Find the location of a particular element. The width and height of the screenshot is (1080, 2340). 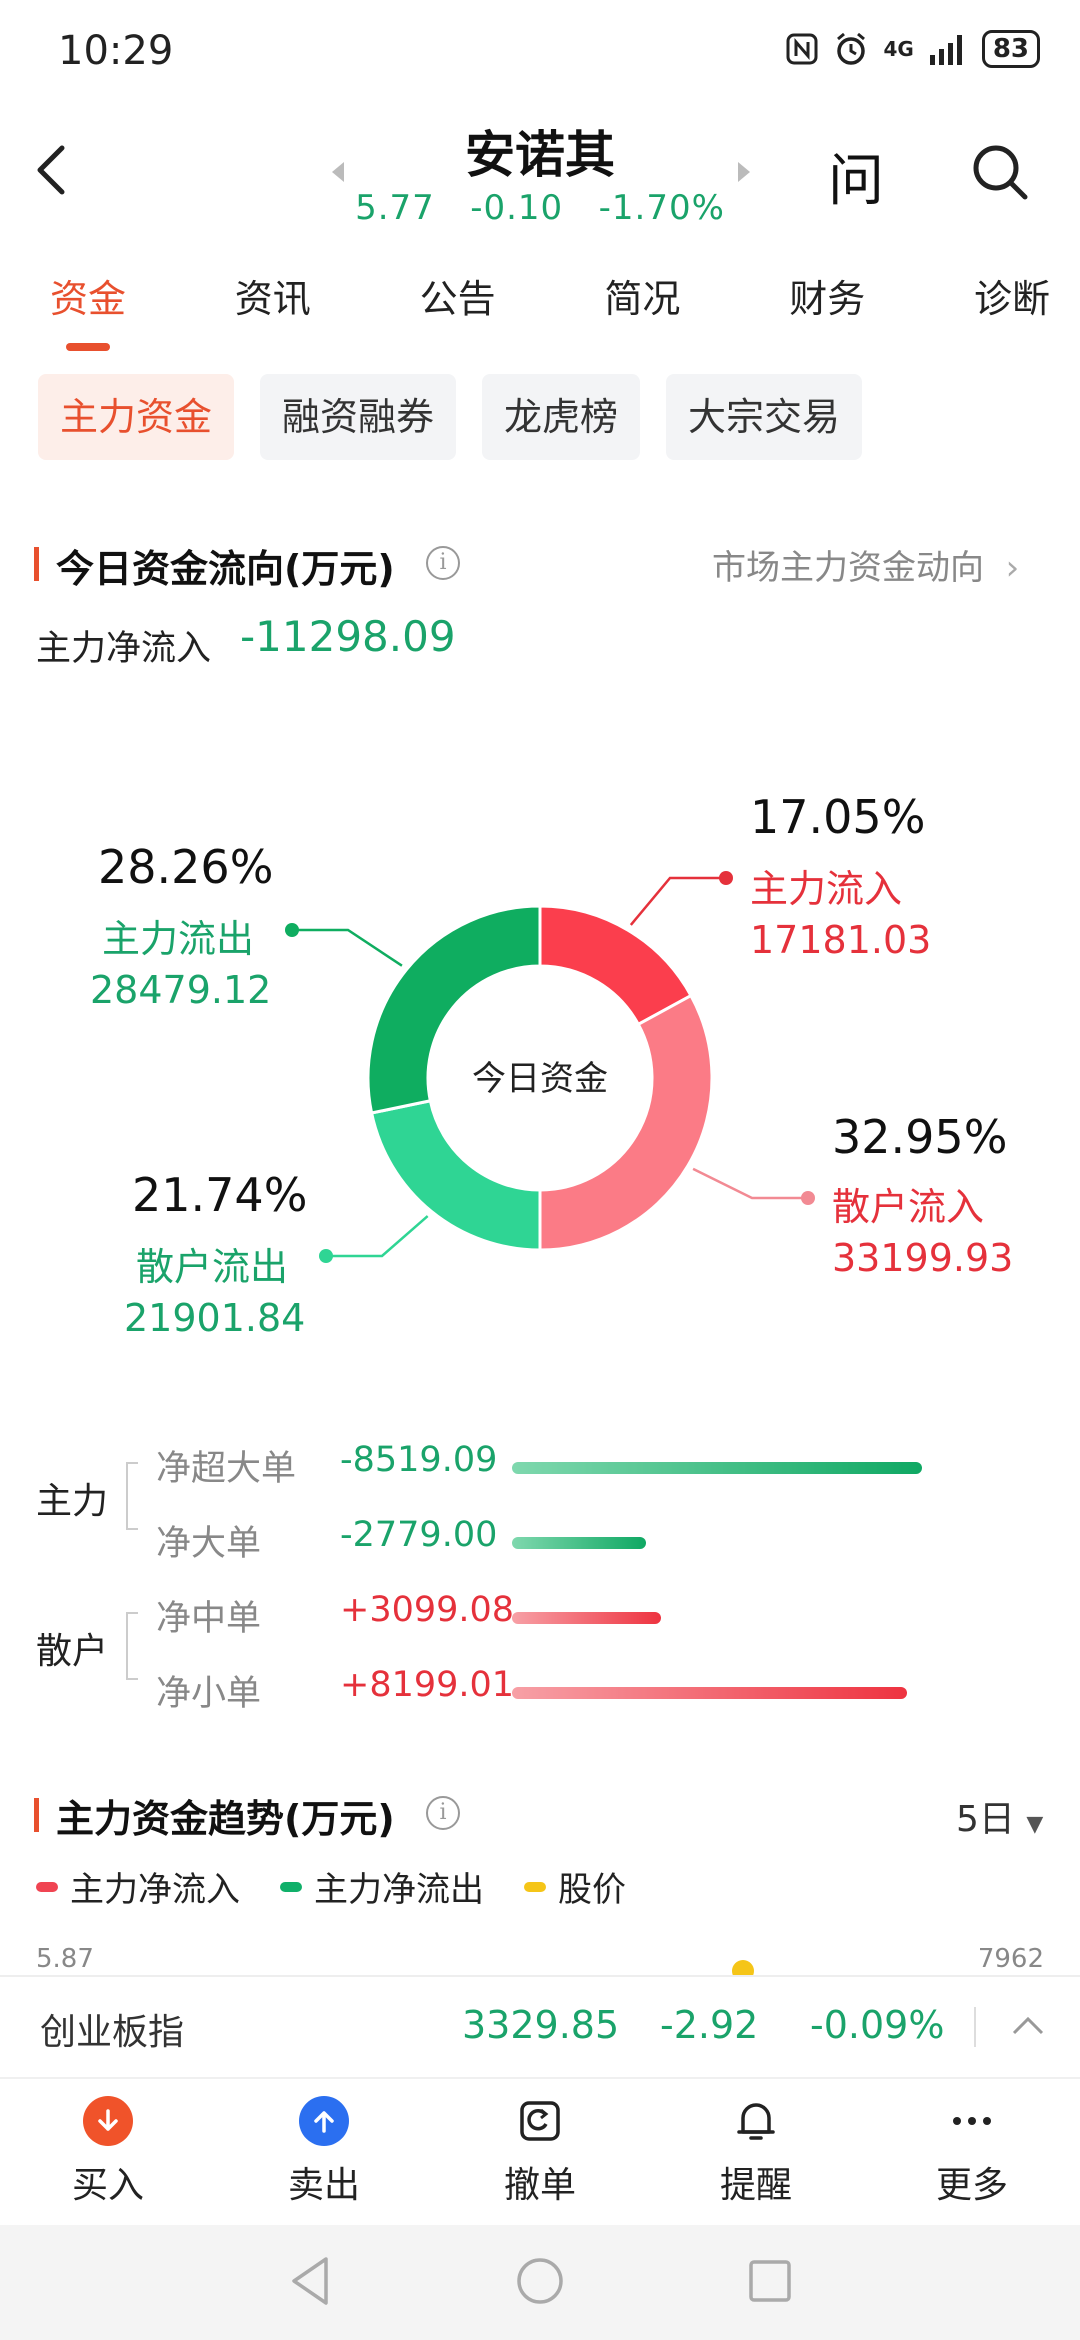

slice-label-name: 主力流入 is located at coordinates (826, 889).